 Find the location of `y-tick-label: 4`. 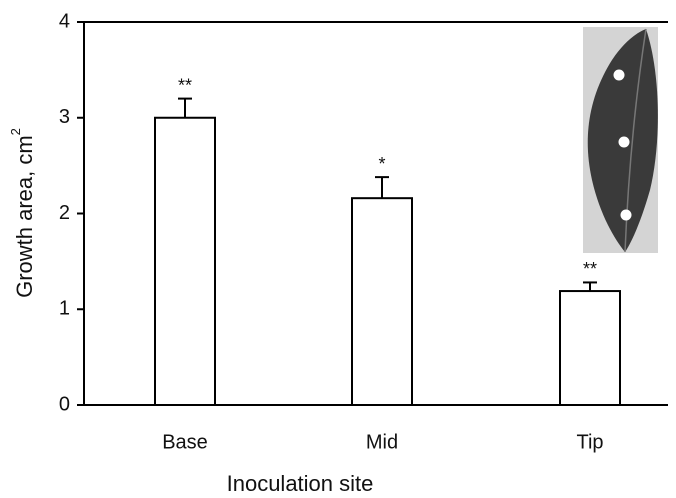

y-tick-label: 4 is located at coordinates (64, 21).